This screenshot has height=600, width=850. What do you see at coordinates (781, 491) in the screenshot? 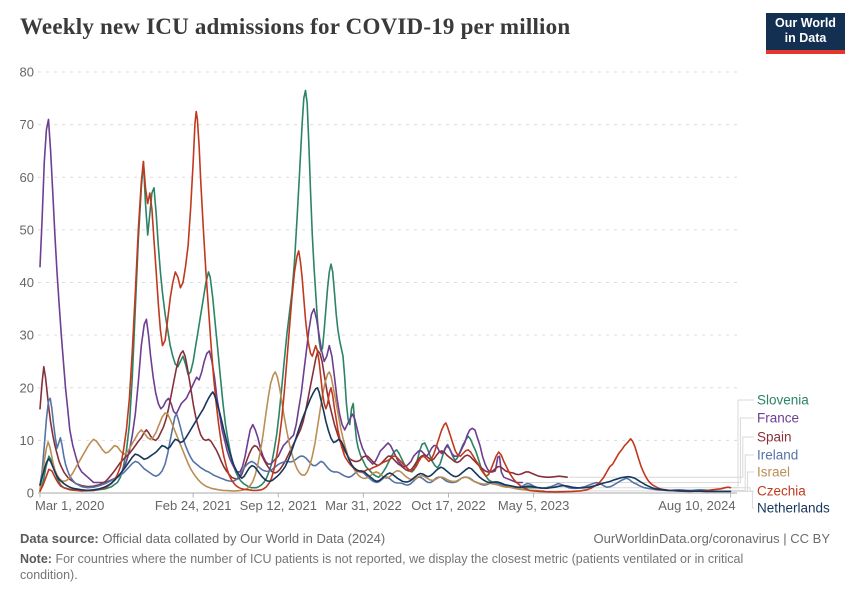
I see `legend-label-czechia: Czechia` at bounding box center [781, 491].